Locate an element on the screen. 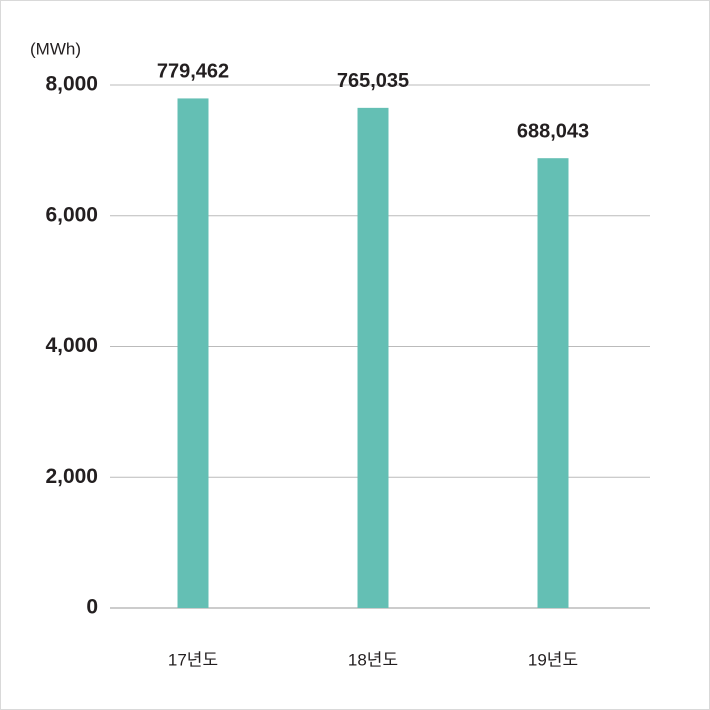 The height and width of the screenshot is (710, 710). x-tick-label: 17년도 is located at coordinates (193, 659).